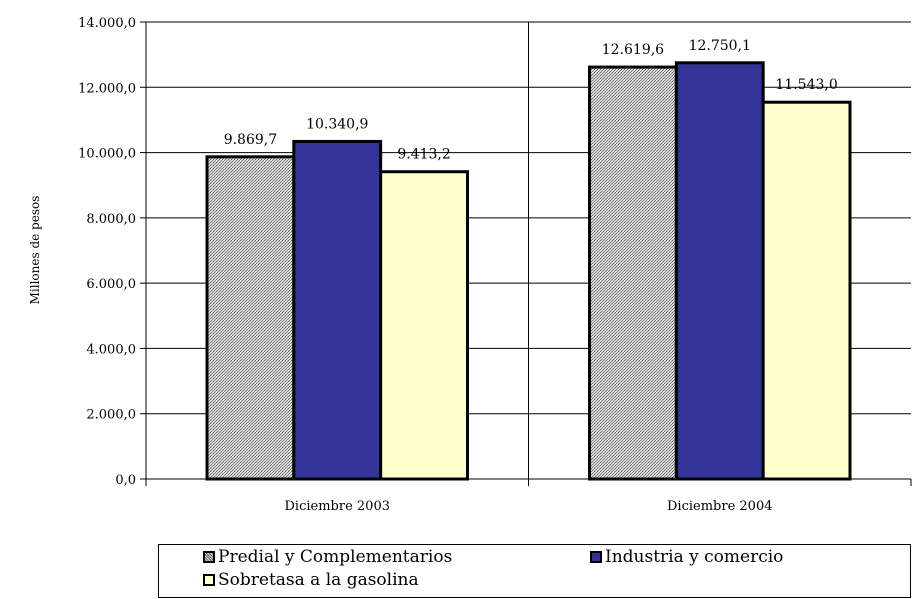  Describe the element at coordinates (111, 284) in the screenshot. I see `y-tick-label: 6.000,0` at that location.